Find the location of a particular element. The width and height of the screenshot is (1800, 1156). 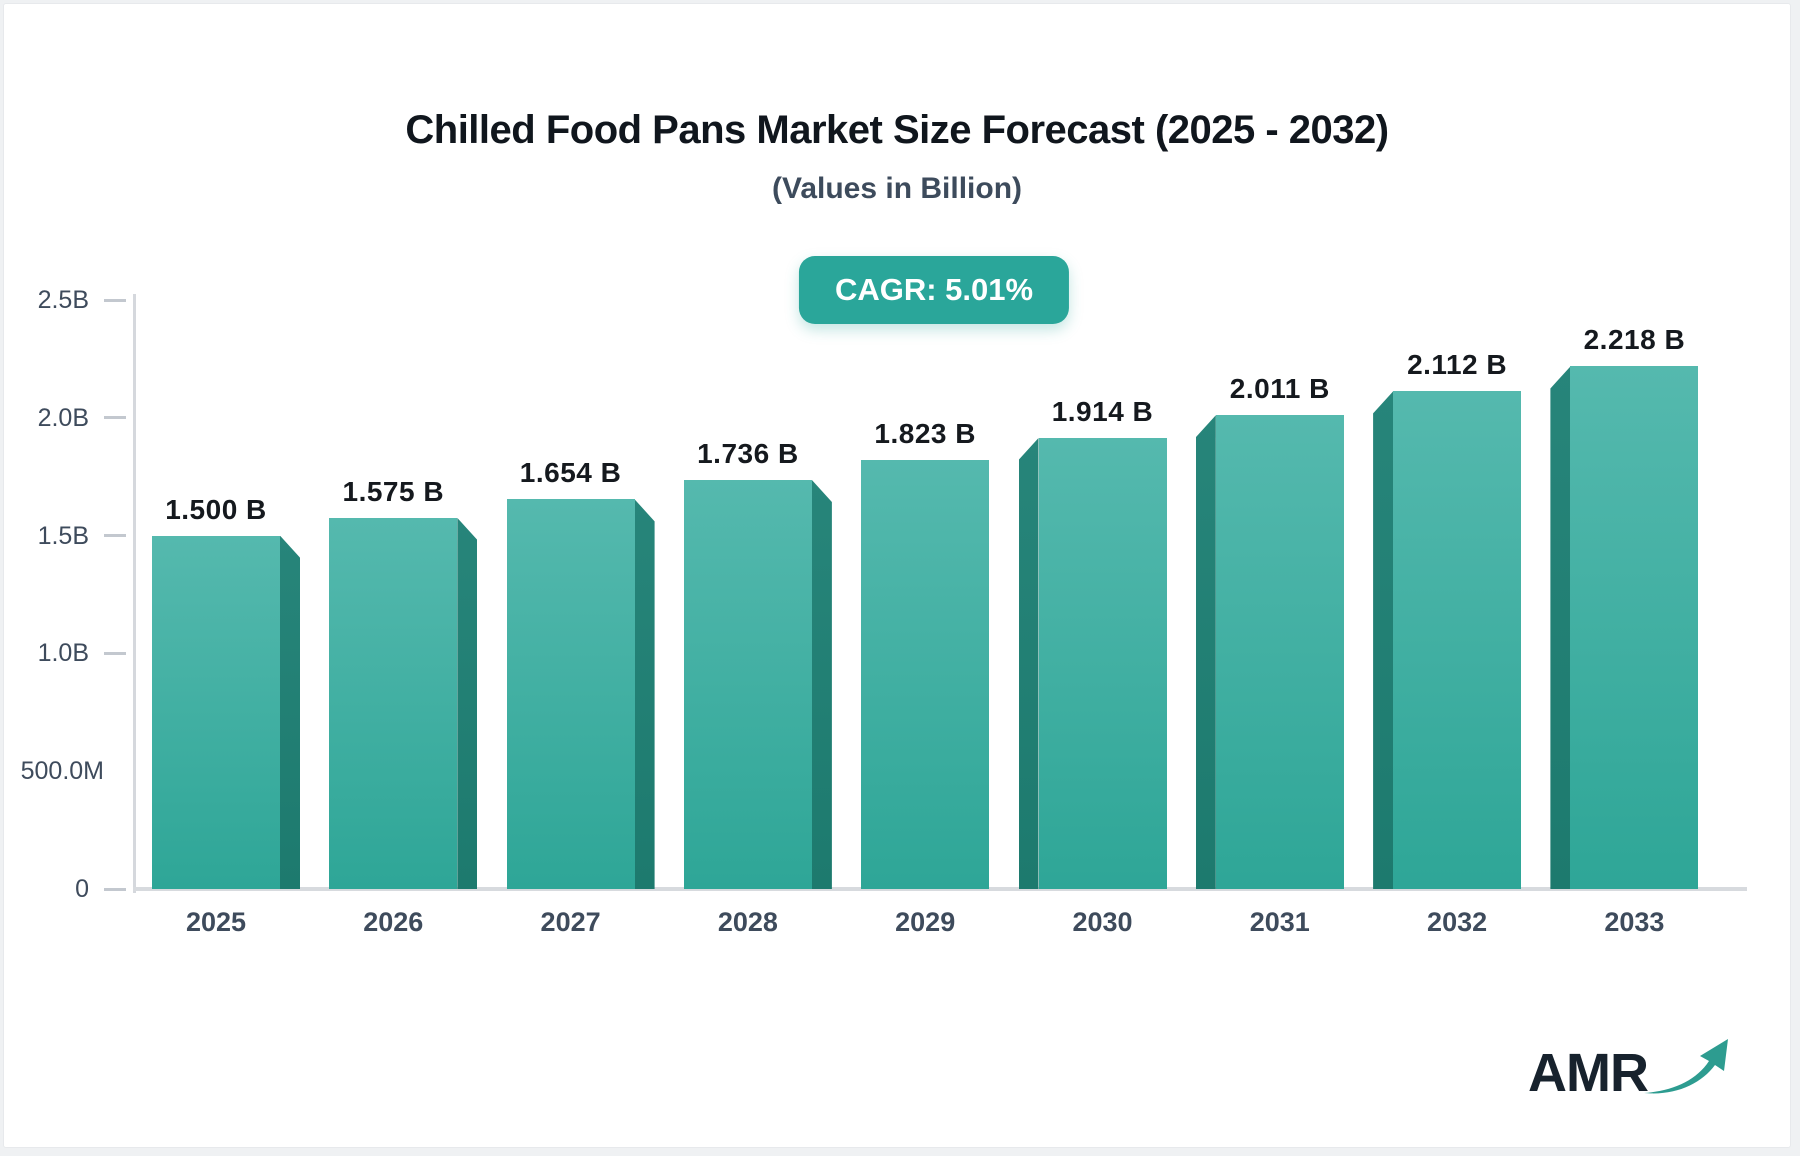

bar-2025 is located at coordinates (216, 712).